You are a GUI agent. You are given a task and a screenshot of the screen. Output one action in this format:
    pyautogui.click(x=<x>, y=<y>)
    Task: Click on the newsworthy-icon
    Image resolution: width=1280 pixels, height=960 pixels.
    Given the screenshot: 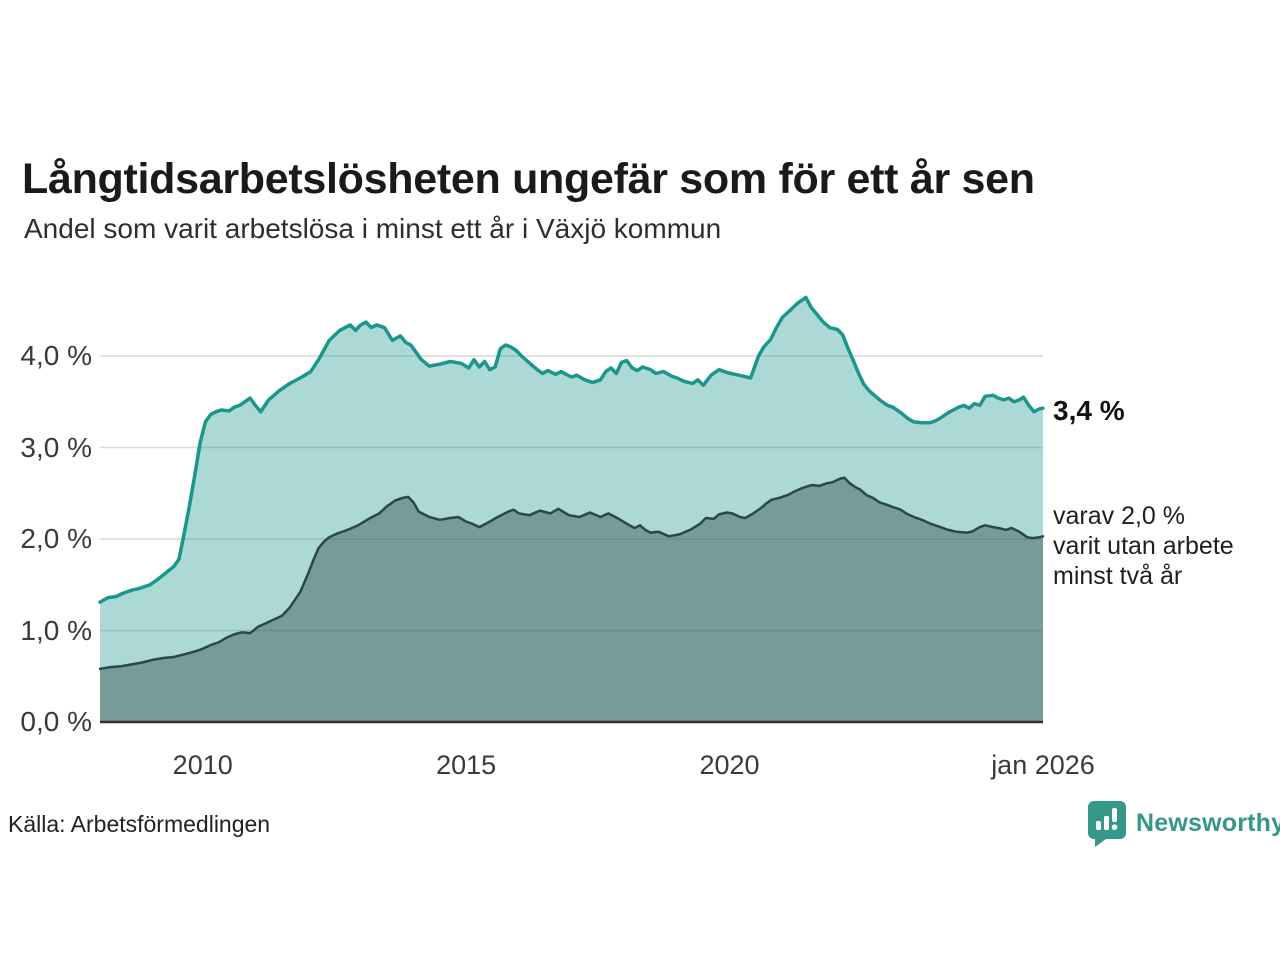 What is the action you would take?
    pyautogui.click(x=1107, y=824)
    